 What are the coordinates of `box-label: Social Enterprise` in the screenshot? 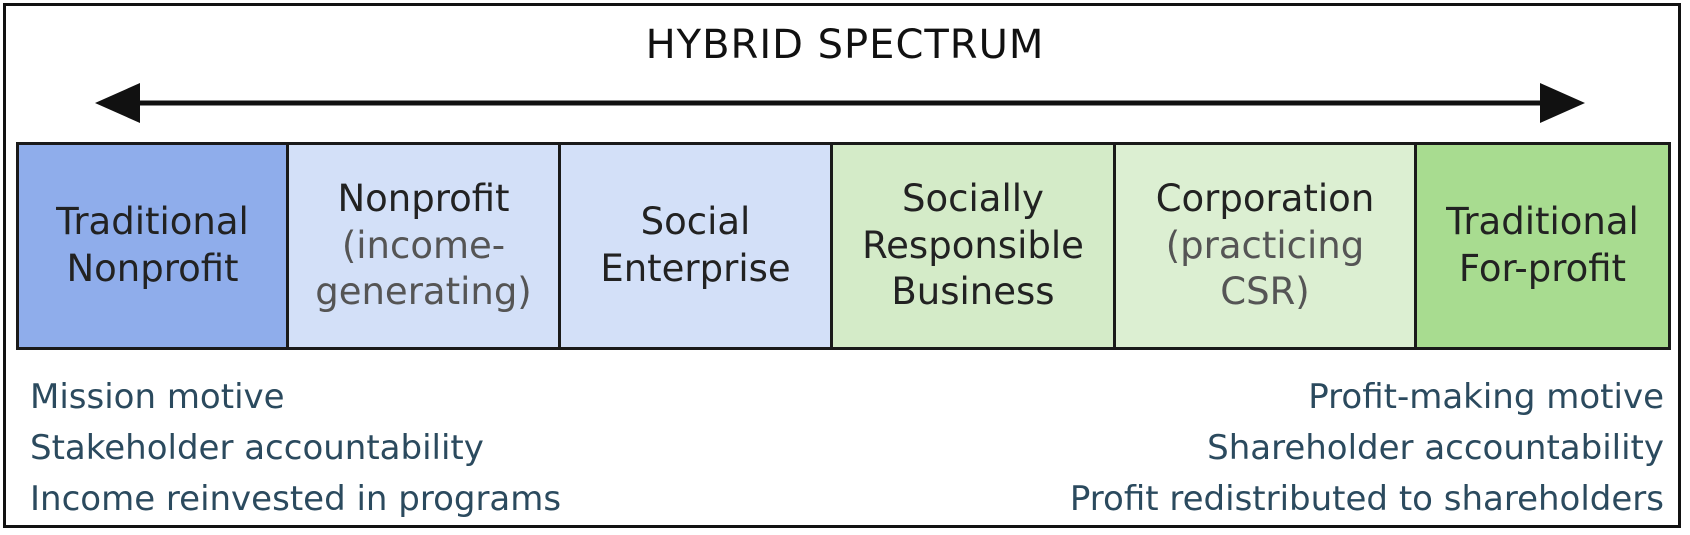 It's located at (695, 245).